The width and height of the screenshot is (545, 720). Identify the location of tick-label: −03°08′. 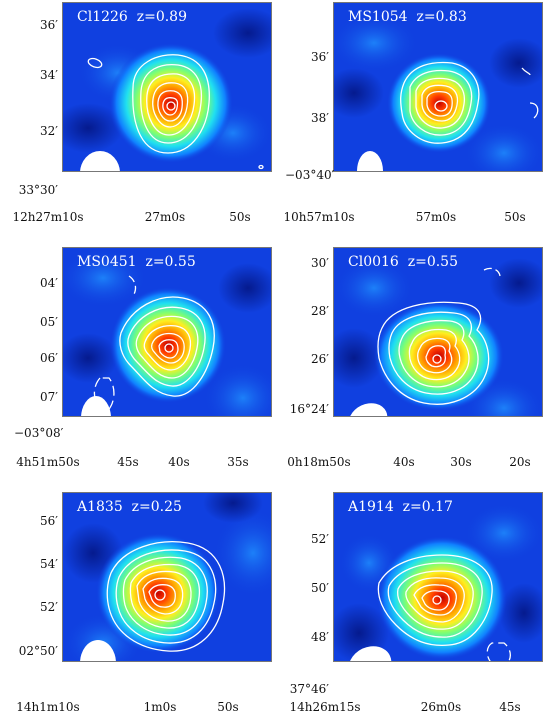
(39, 433).